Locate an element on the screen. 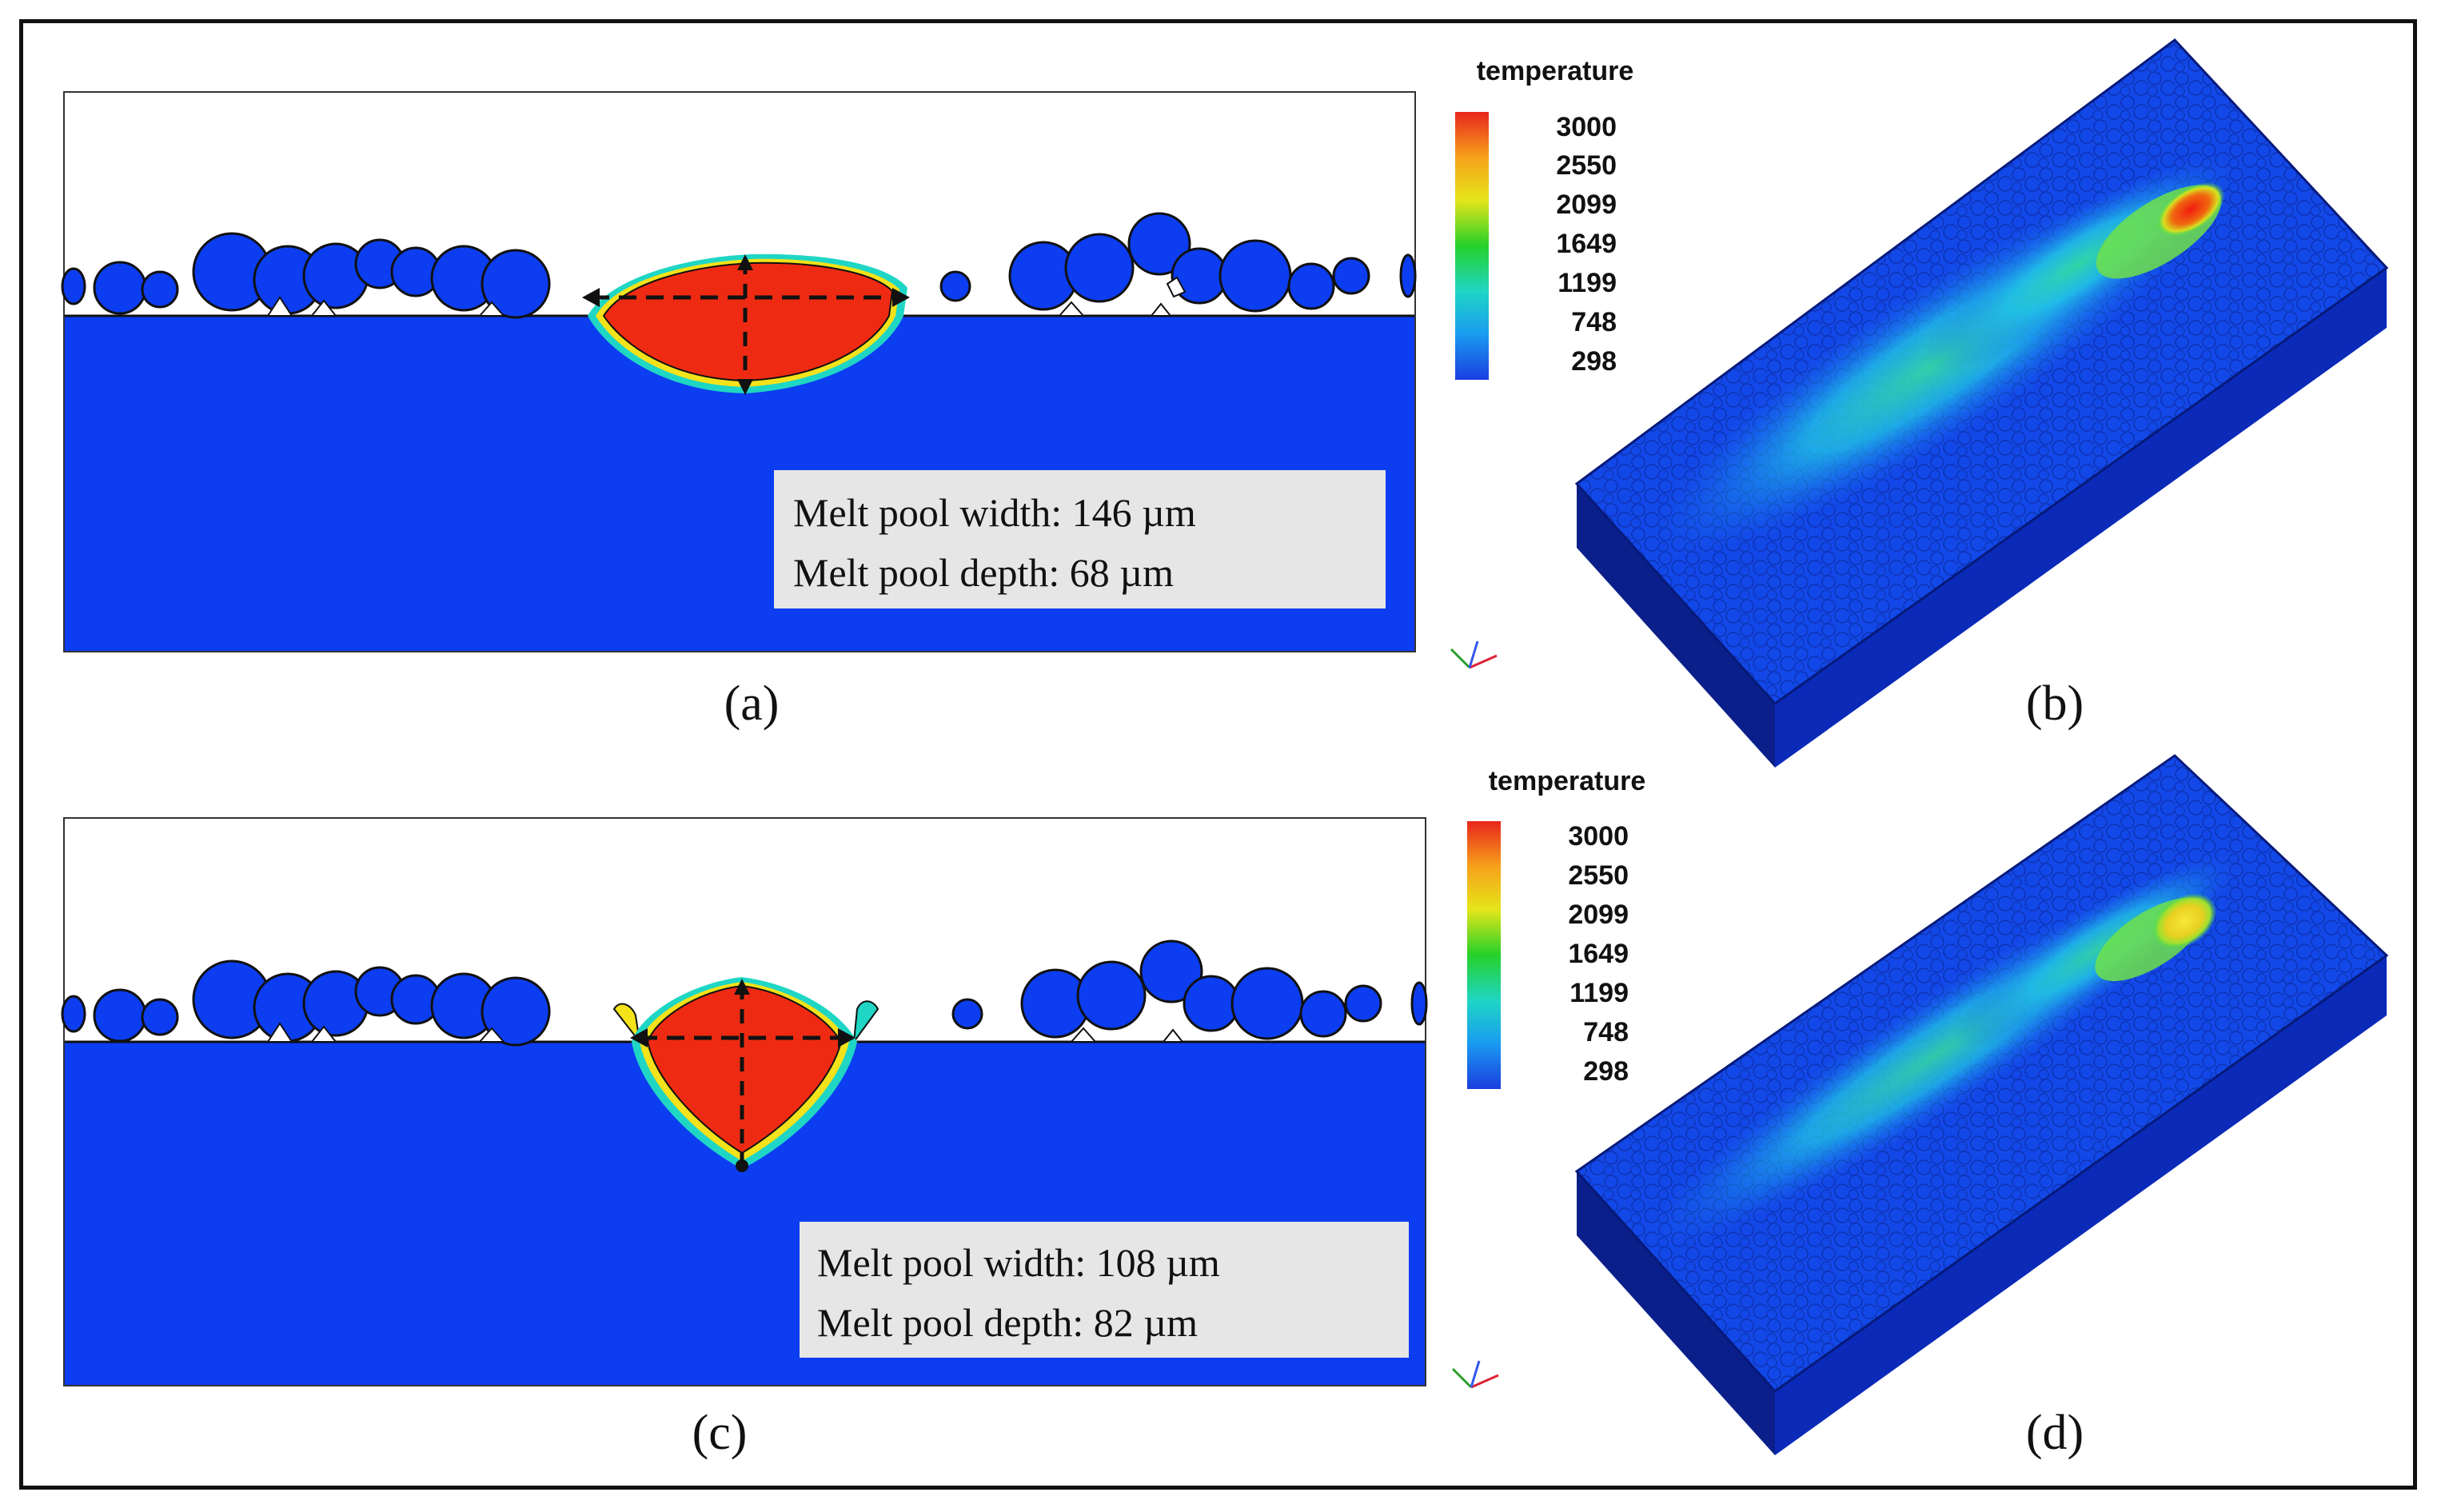 The image size is (2441, 1512). panel-c-melt-pool is located at coordinates (745, 1073).